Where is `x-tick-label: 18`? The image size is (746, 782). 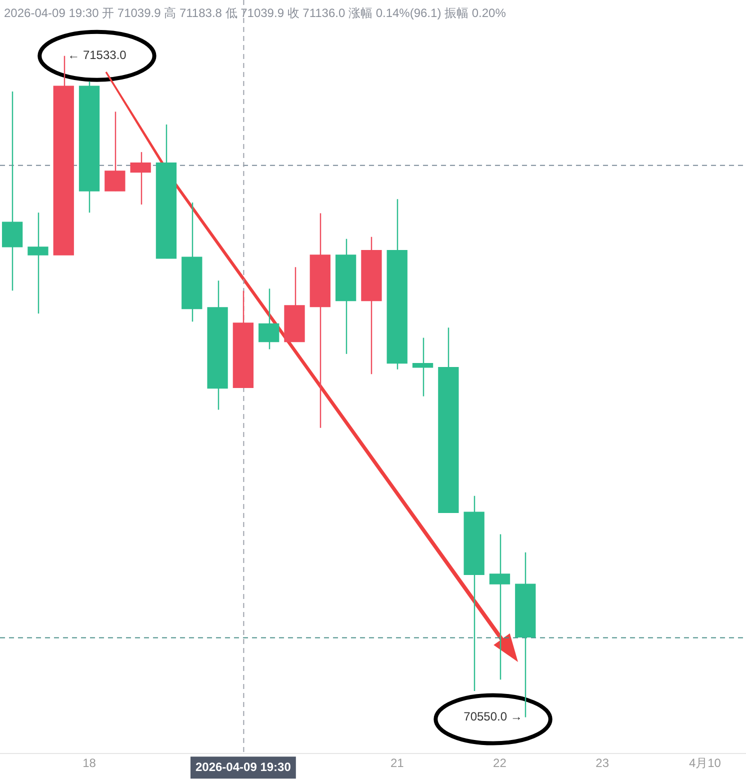
x-tick-label: 18 is located at coordinates (89, 763).